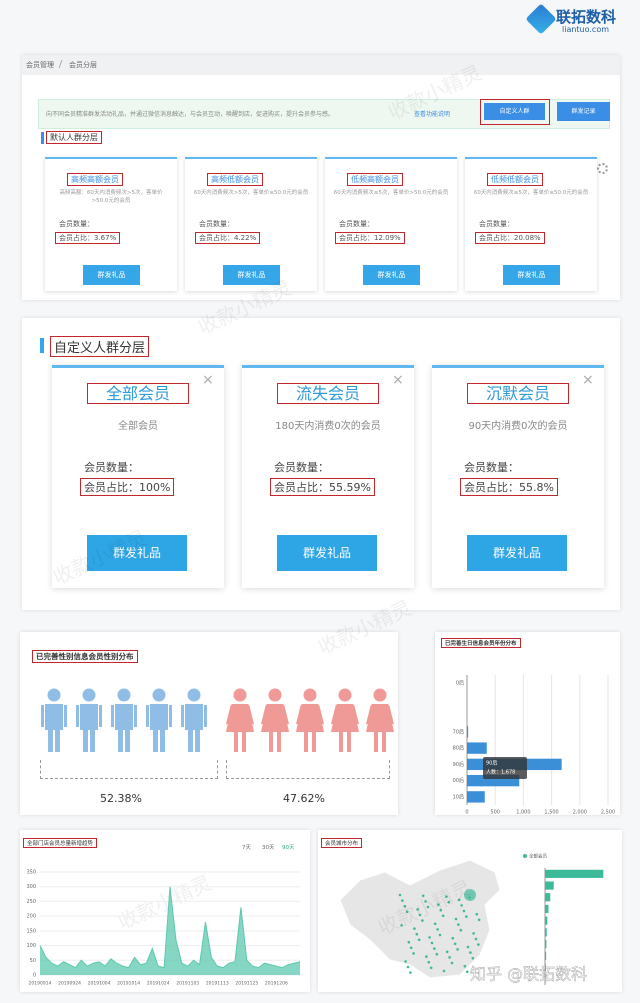 This screenshot has height=1003, width=640. Describe the element at coordinates (510, 238) in the screenshot. I see `card-ratio: 会员占比：20.08%` at that location.